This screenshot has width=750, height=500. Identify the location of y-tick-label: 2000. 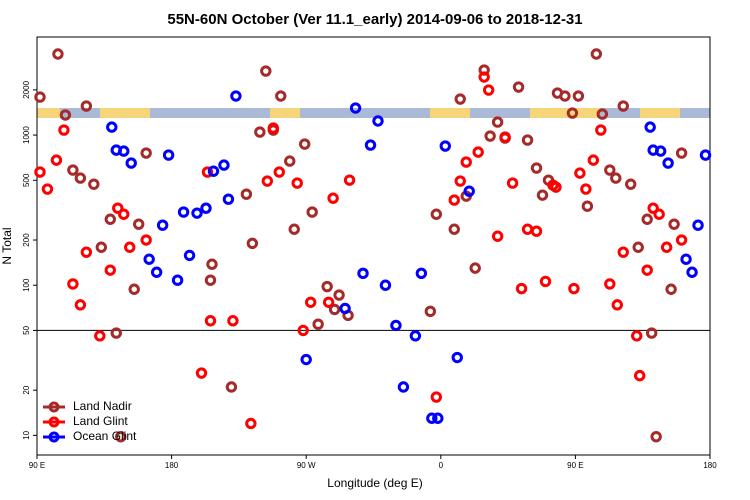
(26, 89).